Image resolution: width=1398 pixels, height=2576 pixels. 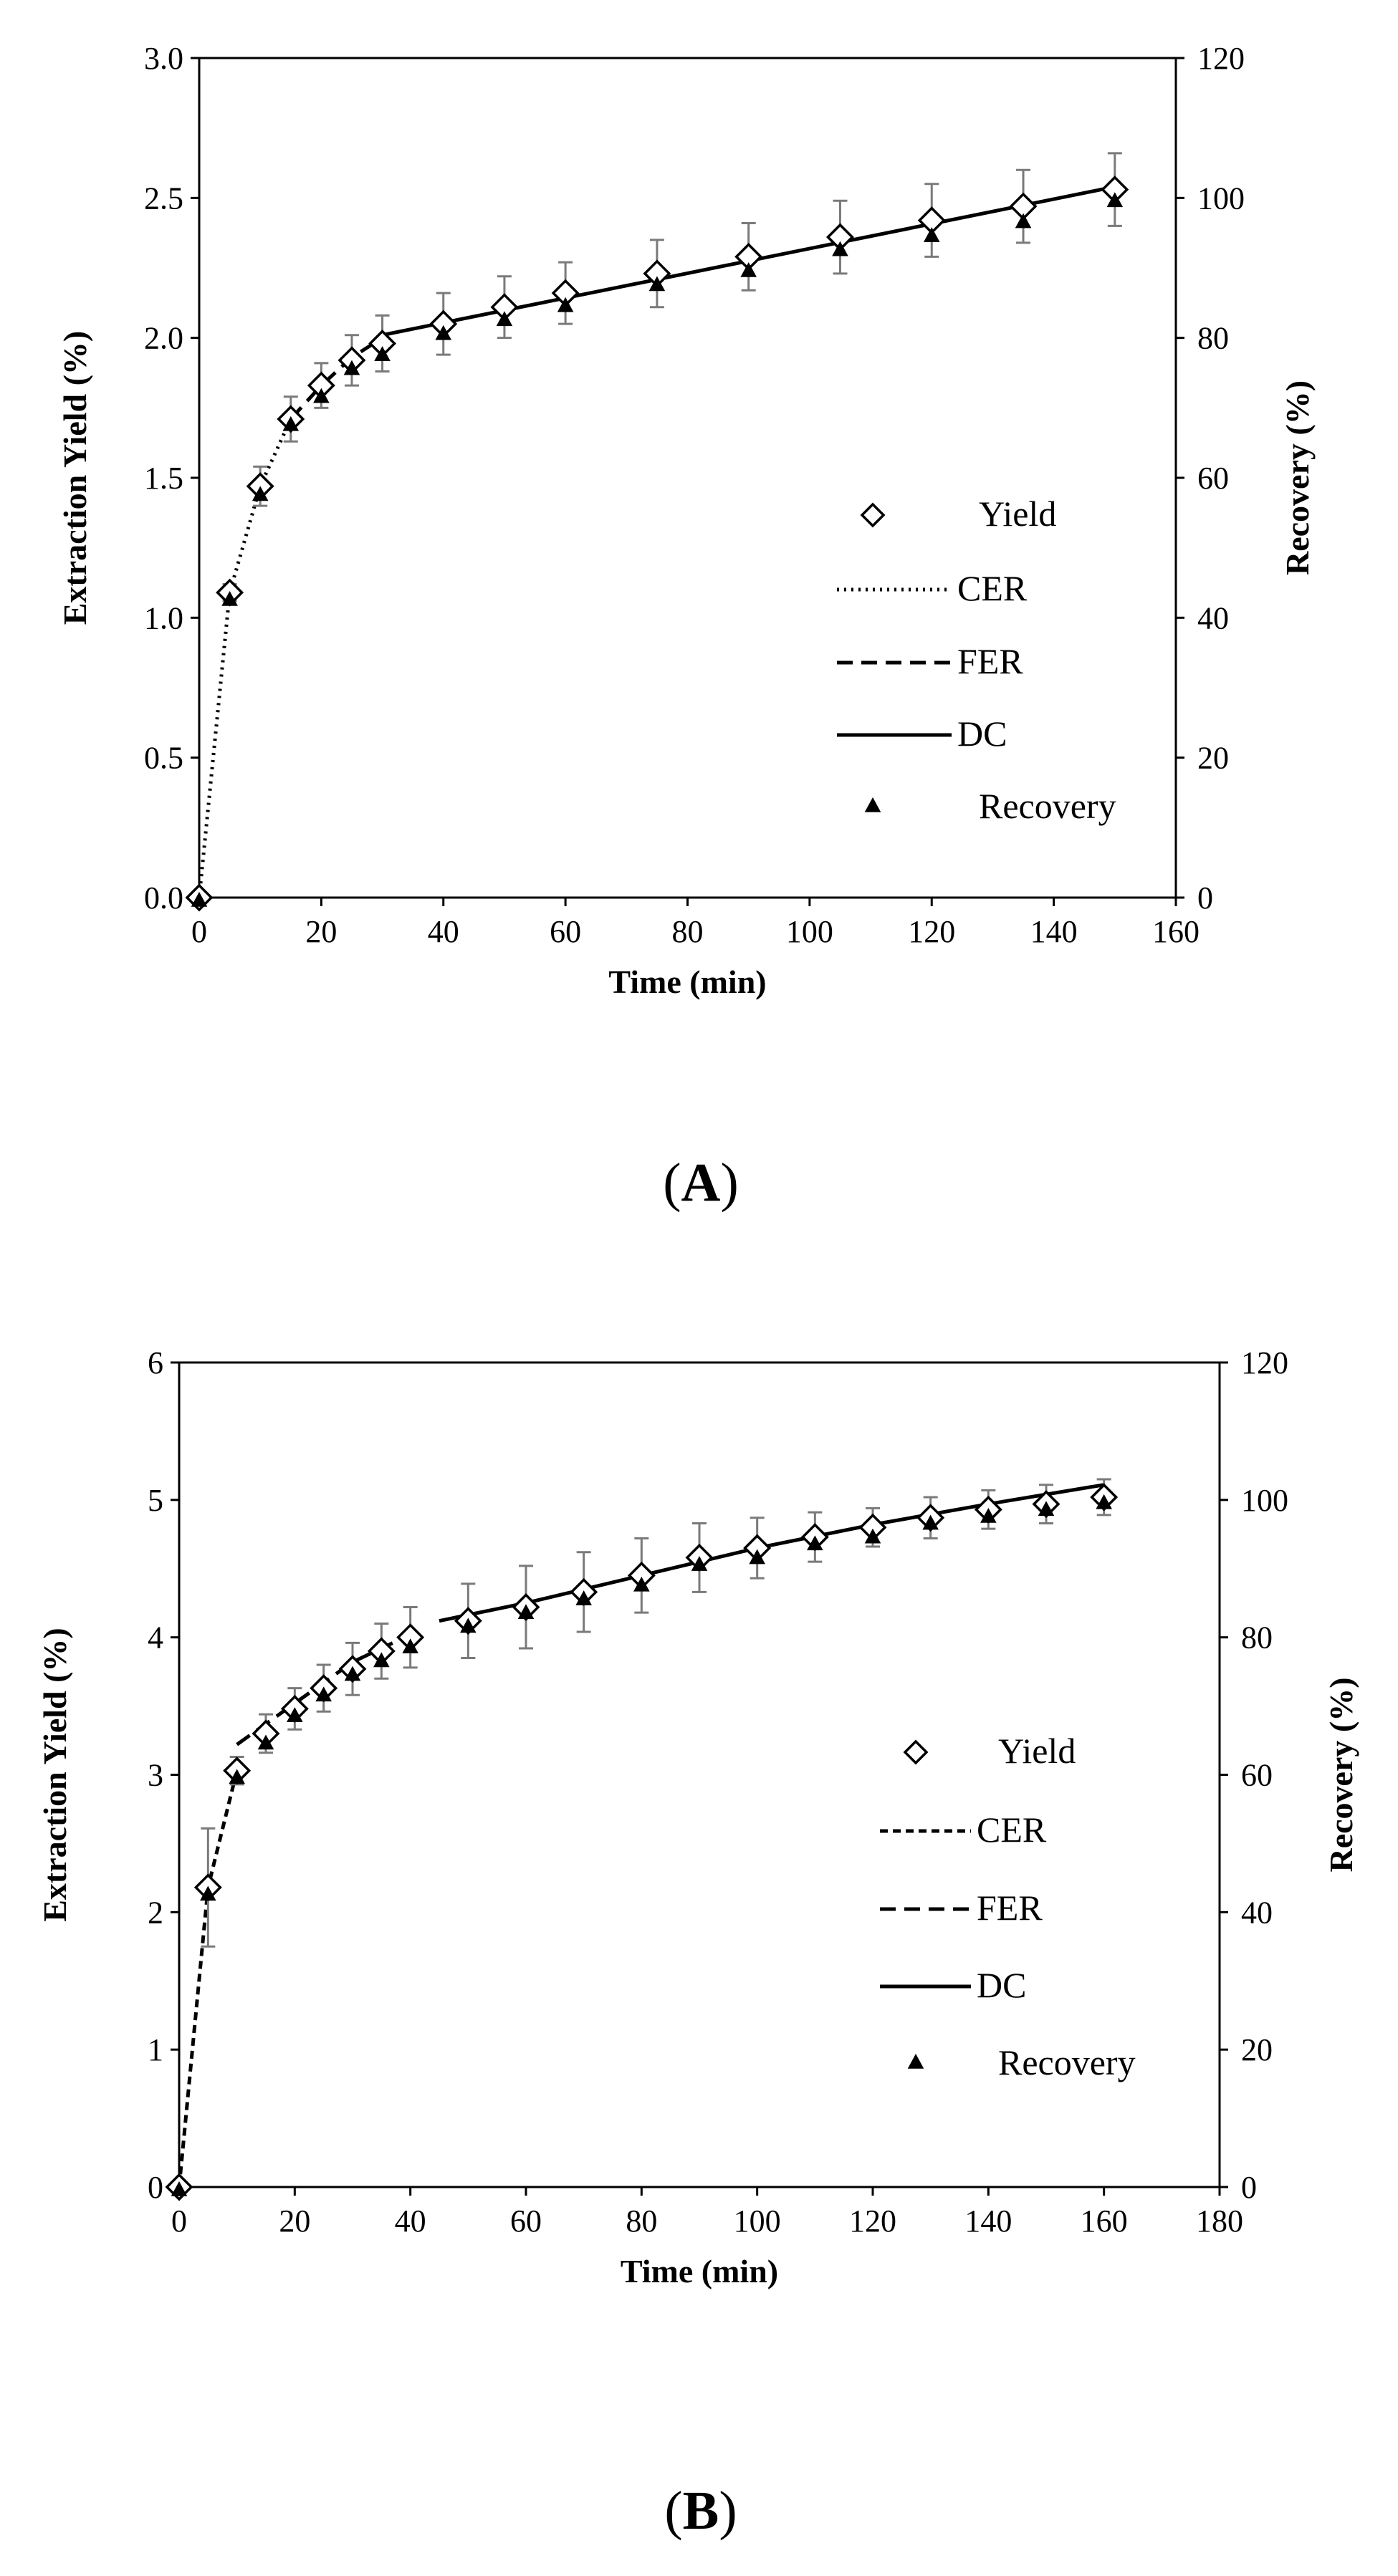 I want to click on y-tick-label: 6, so click(x=155, y=1362).